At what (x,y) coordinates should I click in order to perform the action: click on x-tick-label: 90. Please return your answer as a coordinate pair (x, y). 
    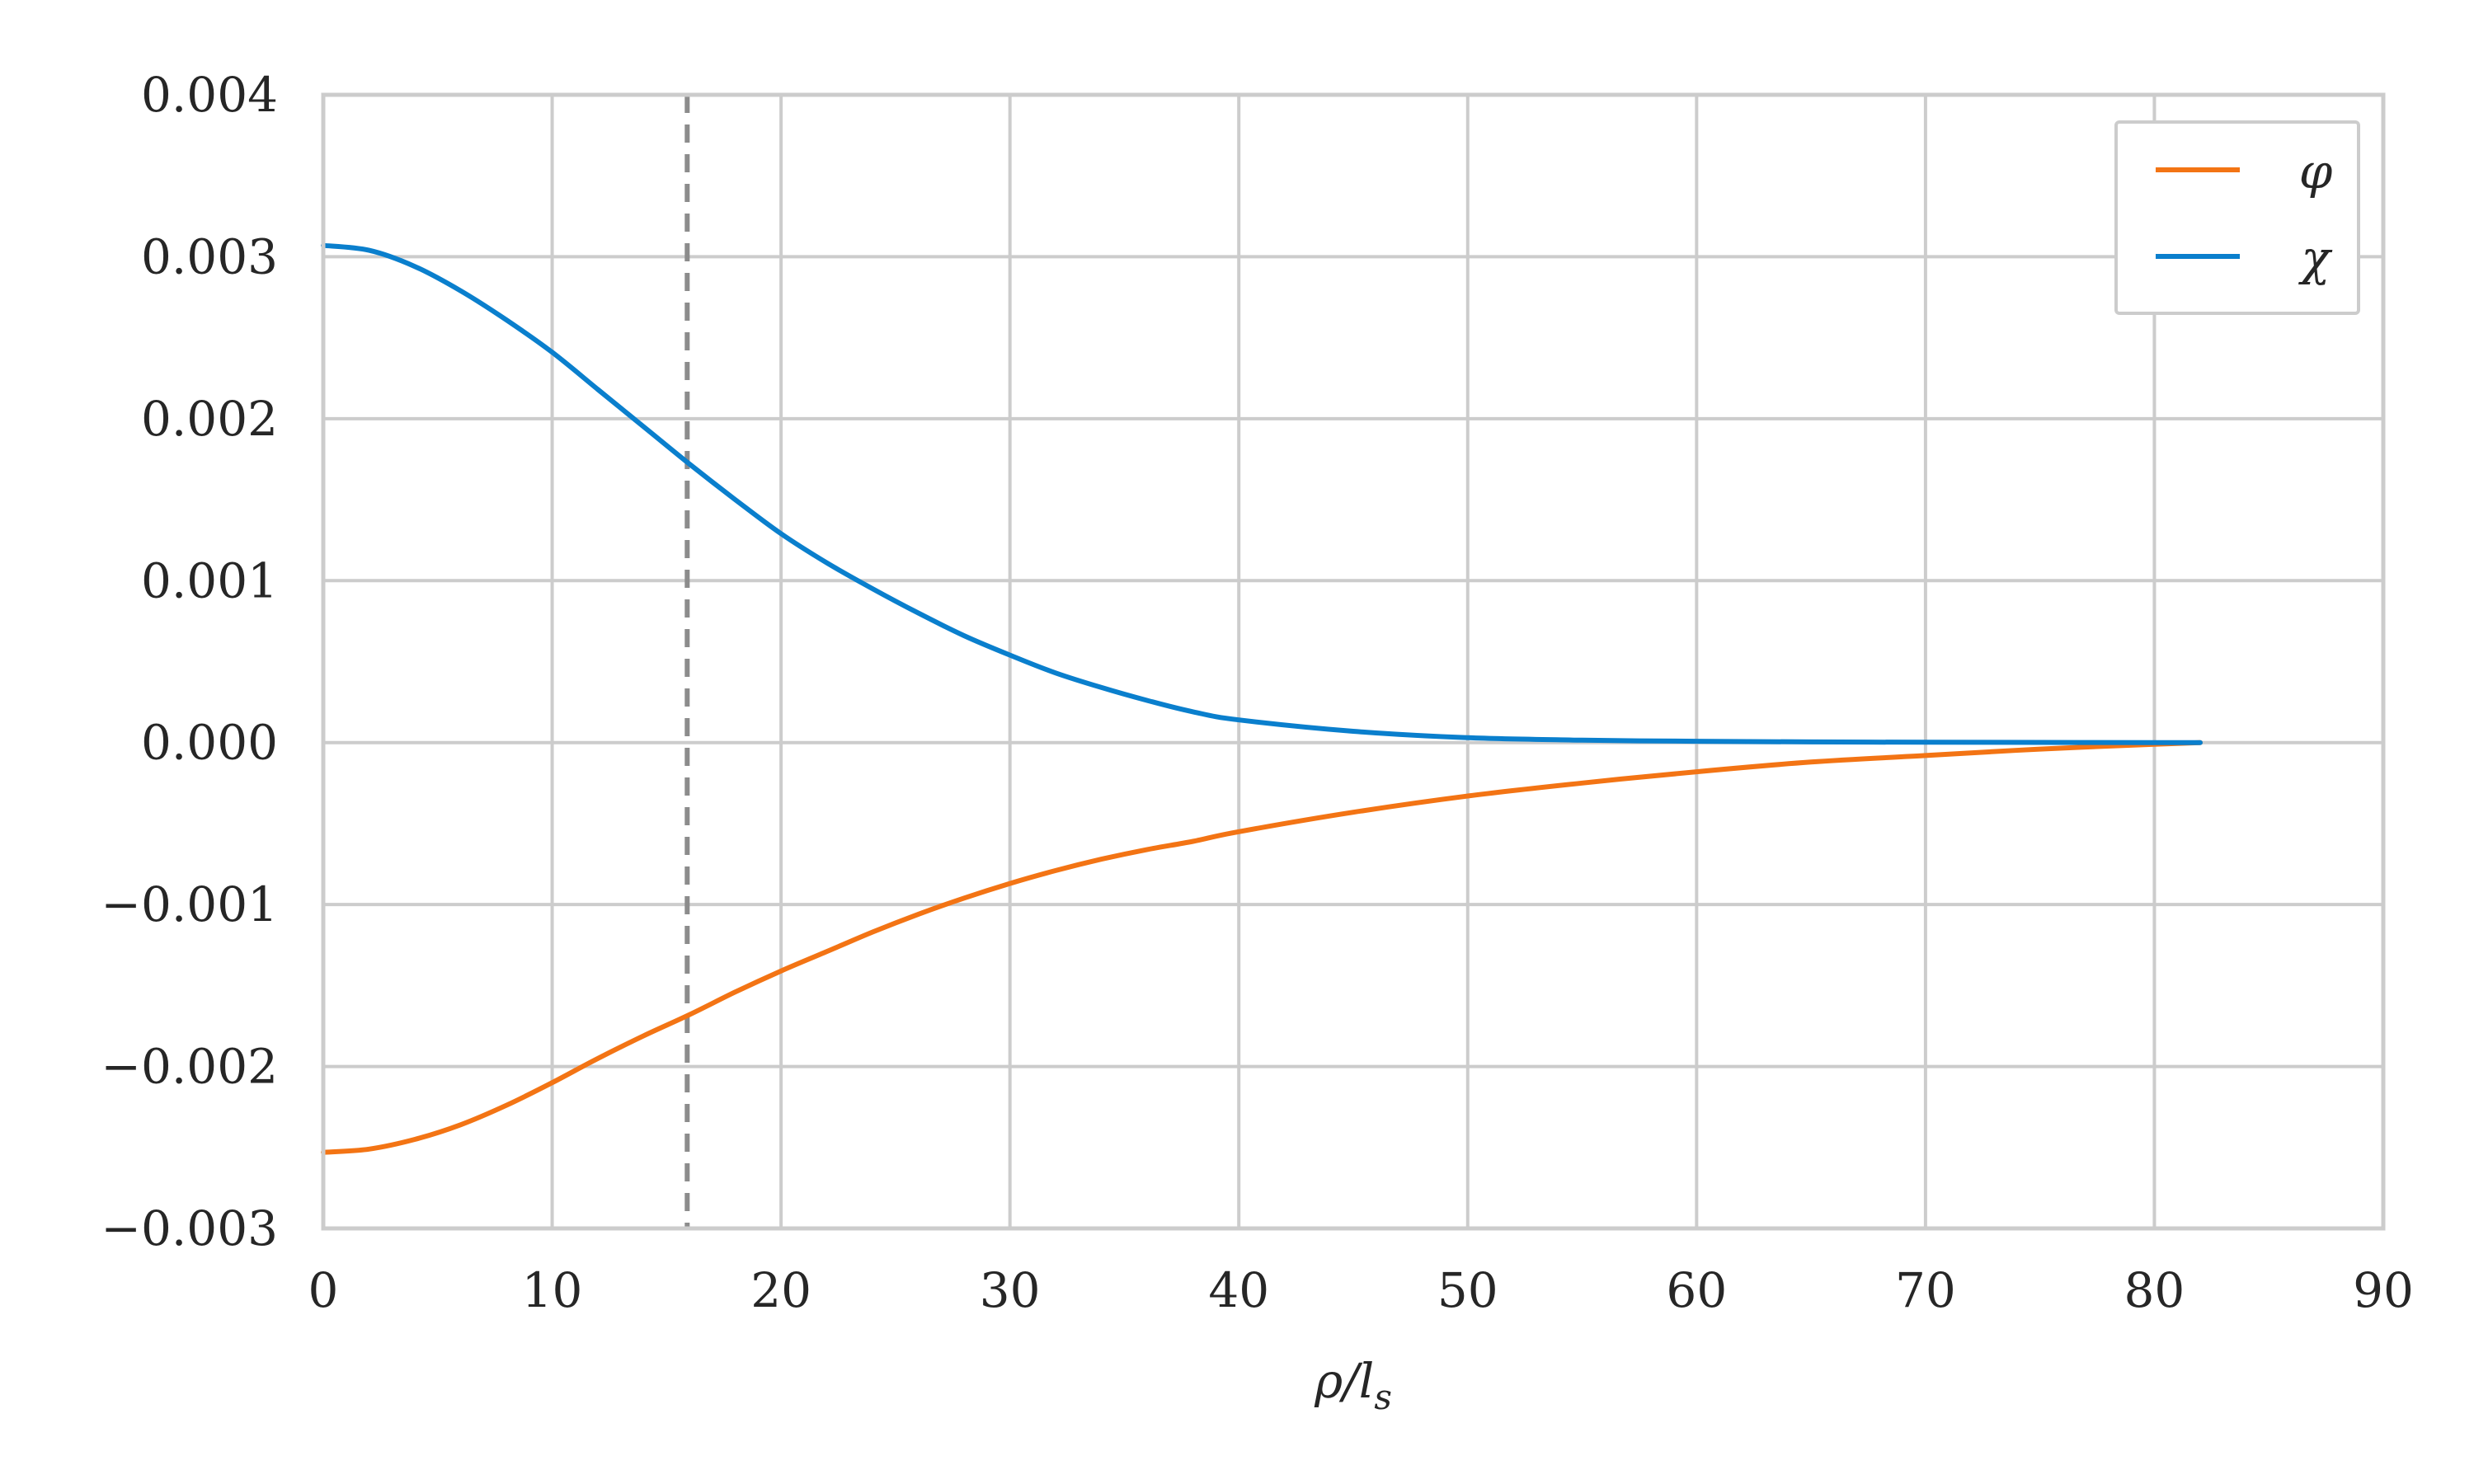
    Looking at the image, I should click on (2383, 1290).